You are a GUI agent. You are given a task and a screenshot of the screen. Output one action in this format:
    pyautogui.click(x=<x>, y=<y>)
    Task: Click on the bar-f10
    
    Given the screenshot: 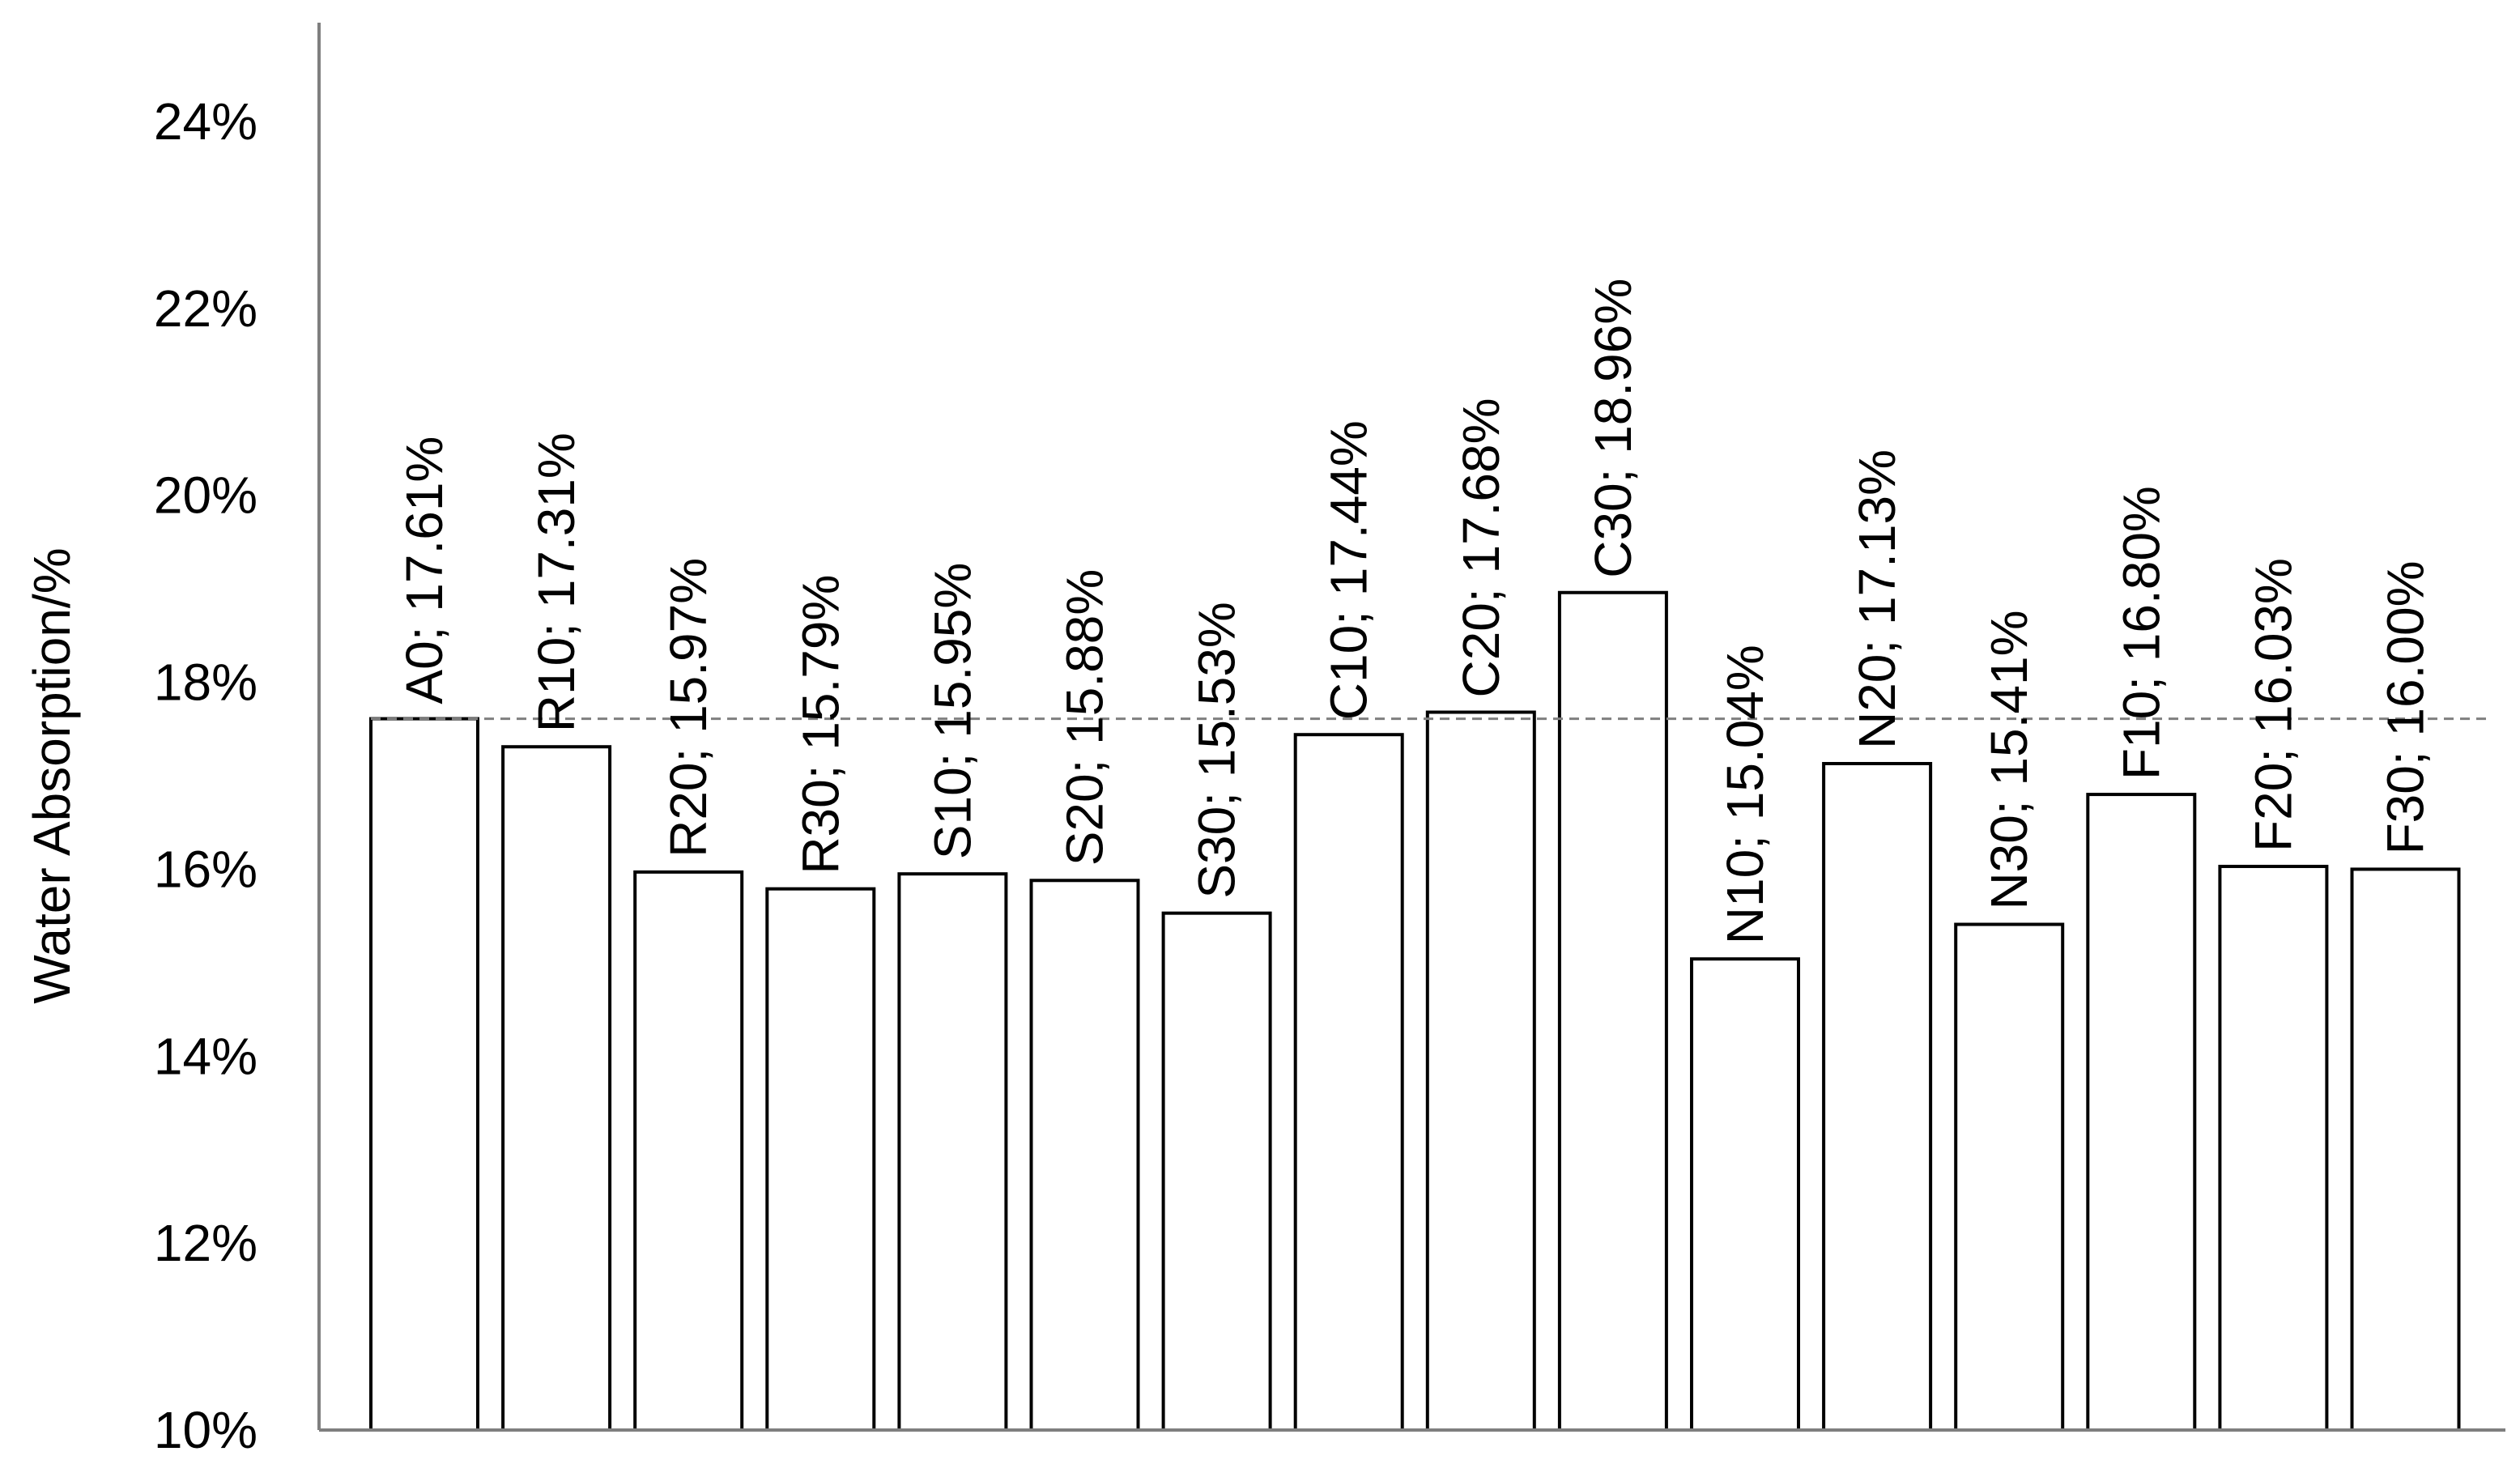 What is the action you would take?
    pyautogui.click(x=2141, y=1112)
    